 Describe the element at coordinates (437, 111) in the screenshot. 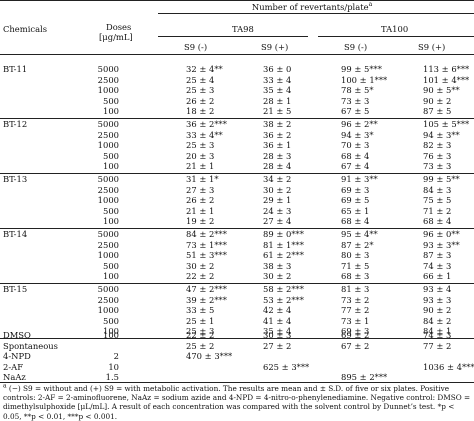

I see `revertant-cell-ta100-p: 87 ± 5` at that location.